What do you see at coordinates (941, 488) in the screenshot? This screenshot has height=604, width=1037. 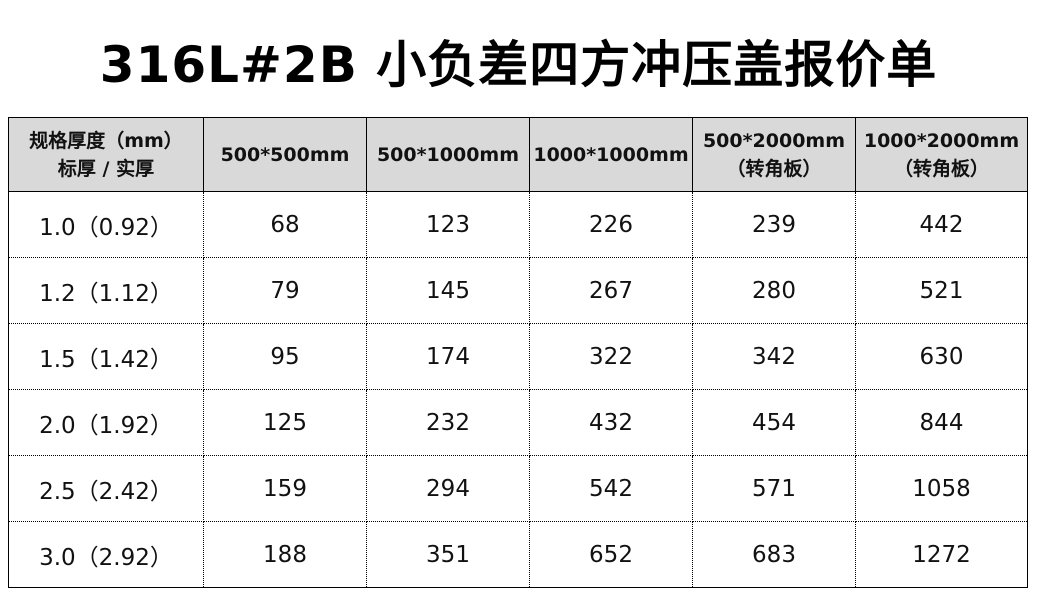 I see `price-cell: 1058` at bounding box center [941, 488].